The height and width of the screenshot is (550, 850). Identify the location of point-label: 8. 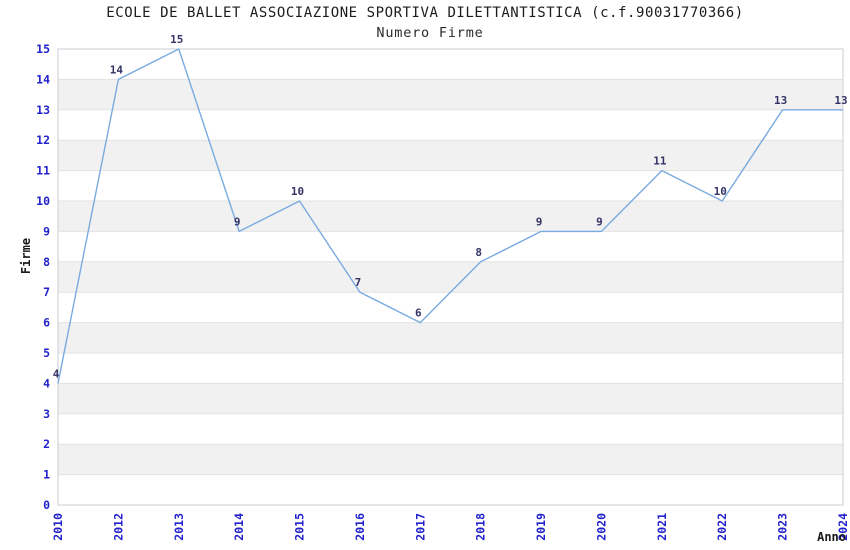
(478, 252).